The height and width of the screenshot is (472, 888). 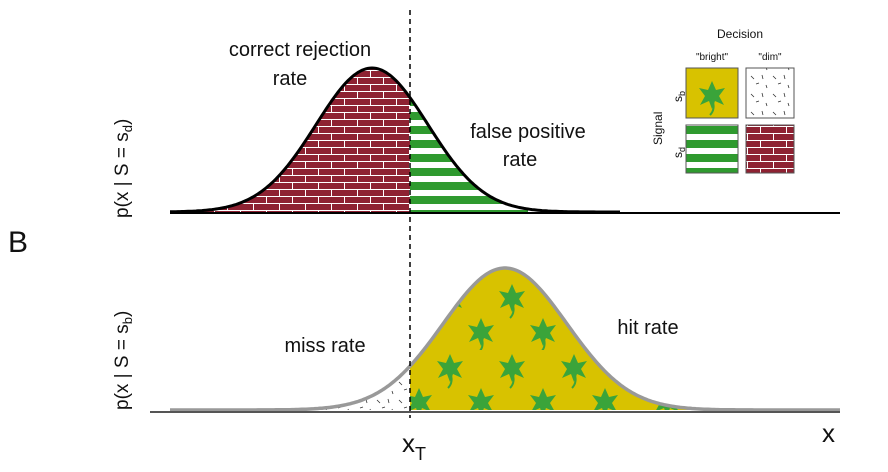 I want to click on false-positive-swatch, so click(x=712, y=149).